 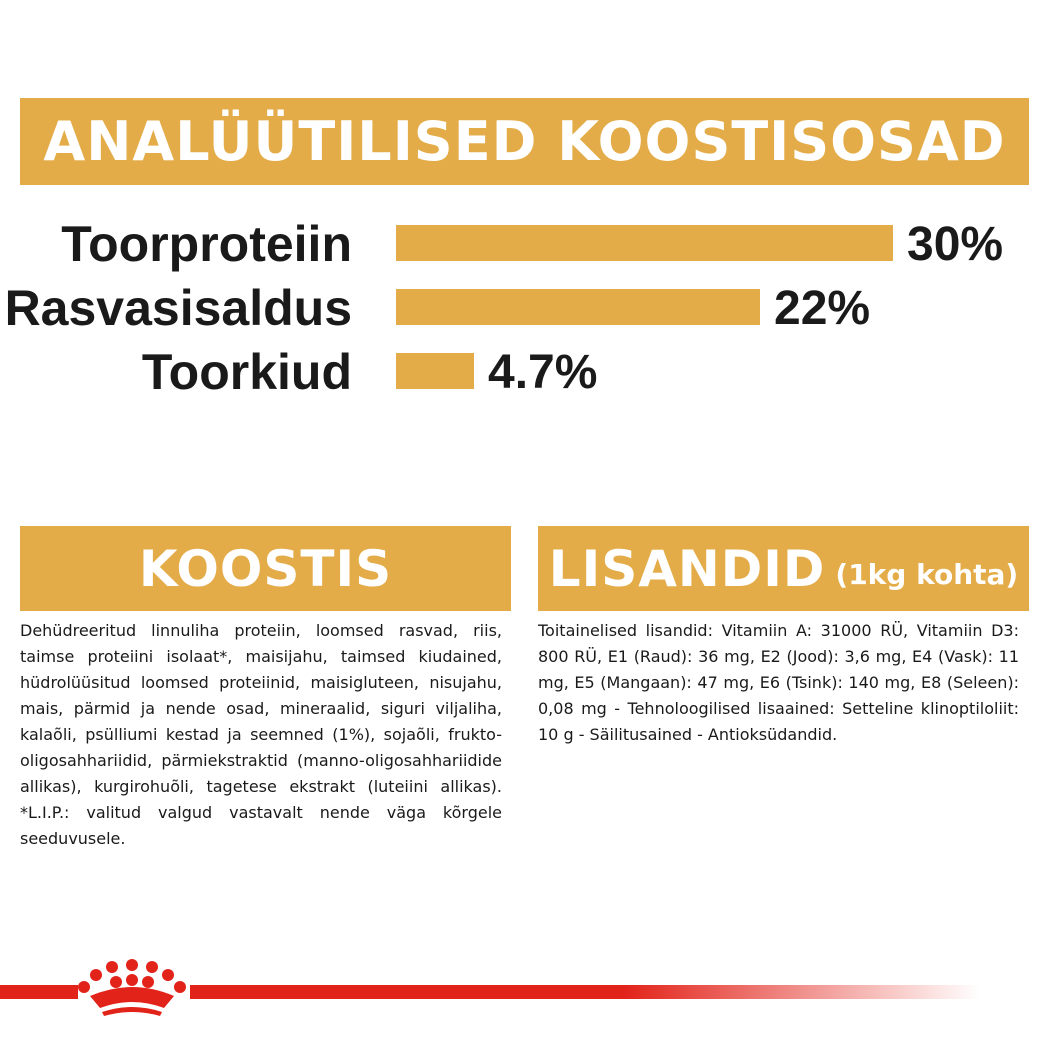 I want to click on additives-subtitle: (1kg kohta), so click(x=927, y=574).